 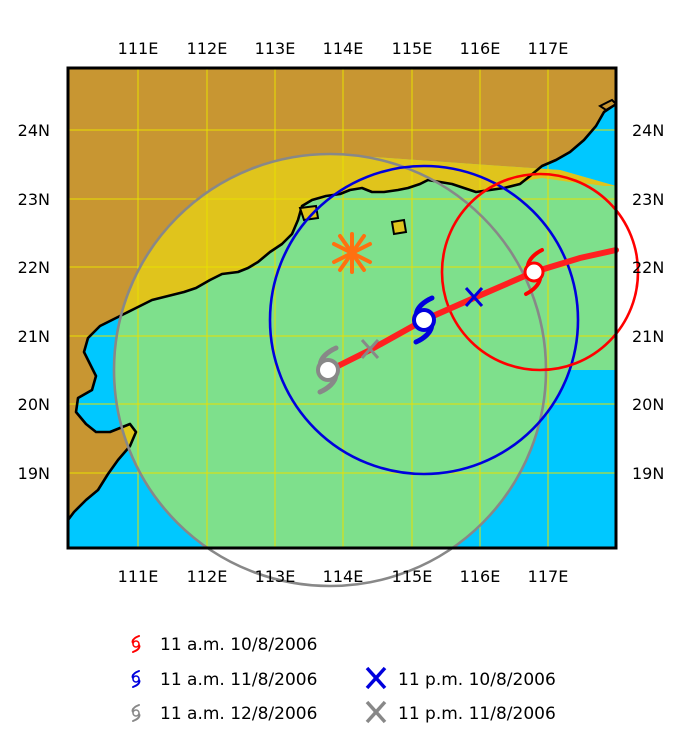 I want to click on typhoon-icon-red, so click(x=534, y=272).